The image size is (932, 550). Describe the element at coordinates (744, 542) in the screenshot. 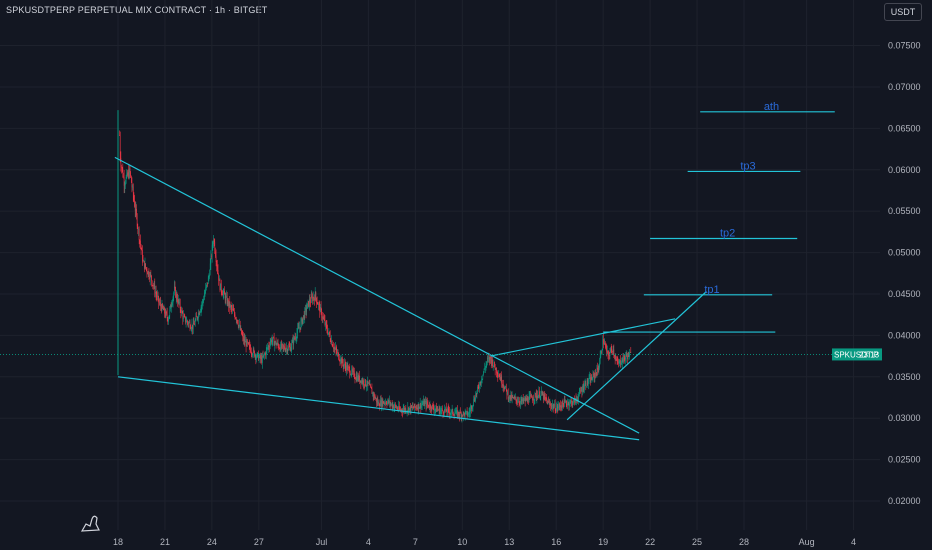

I see `x-tick-label: 28` at that location.